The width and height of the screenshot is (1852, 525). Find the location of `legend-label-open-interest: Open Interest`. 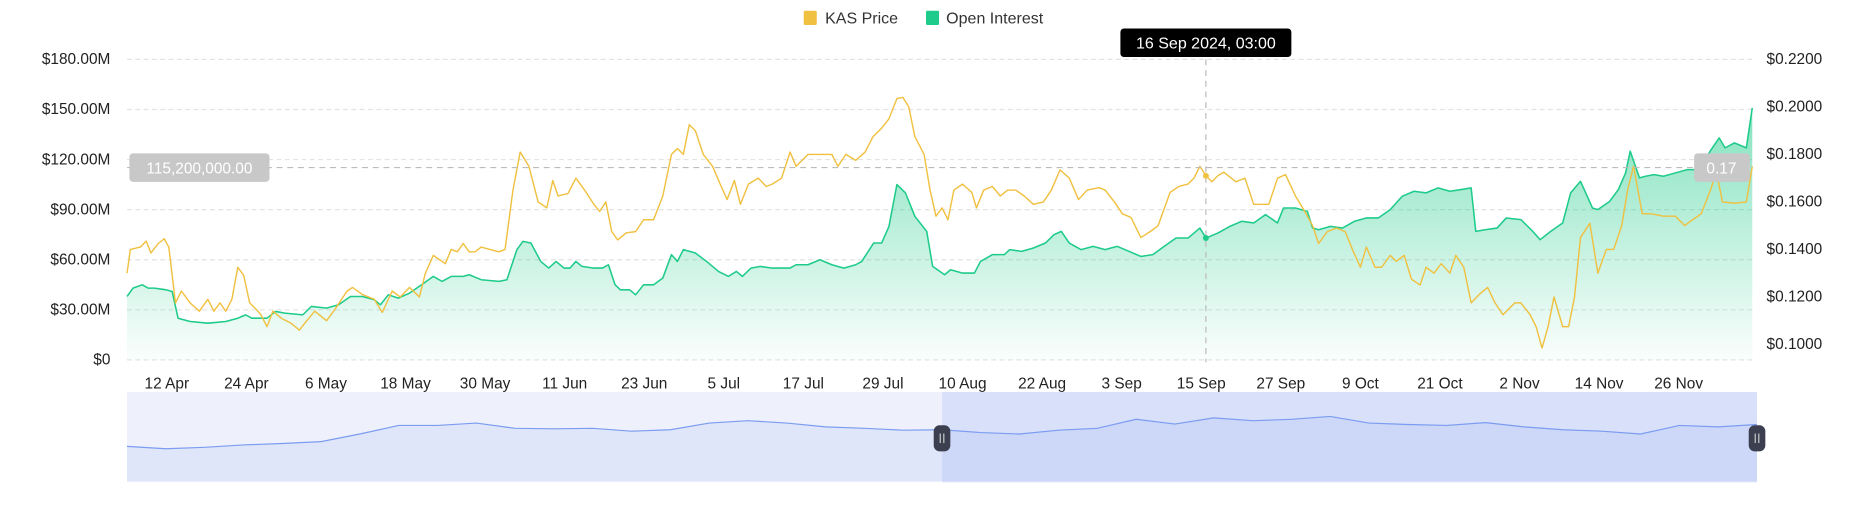

legend-label-open-interest: Open Interest is located at coordinates (995, 19).